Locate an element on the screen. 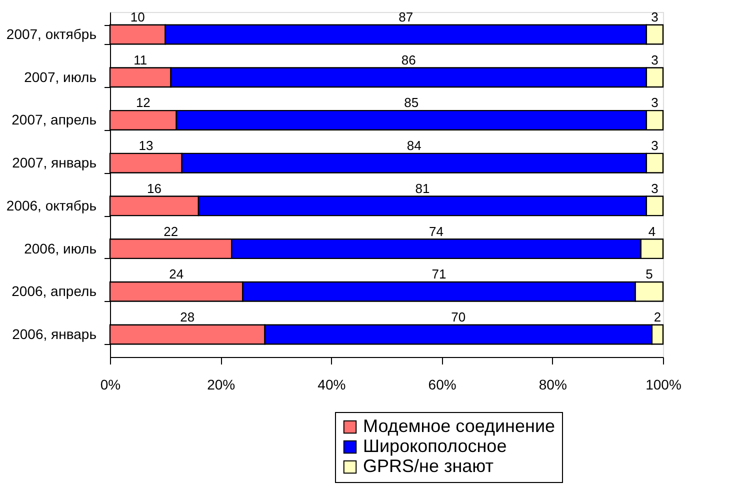 Image resolution: width=731 pixels, height=499 pixels. data-label: 5 is located at coordinates (649, 274).